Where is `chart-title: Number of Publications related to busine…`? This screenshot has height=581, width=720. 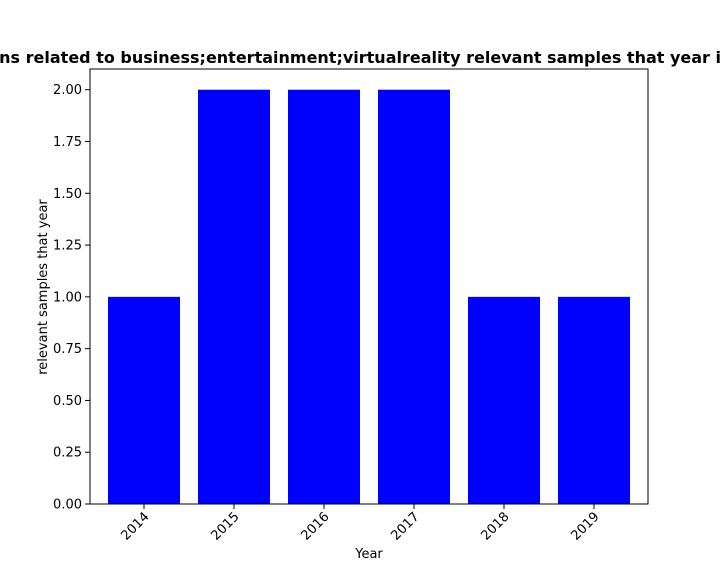
chart-title: Number of Publications related to busine… is located at coordinates (360, 57).